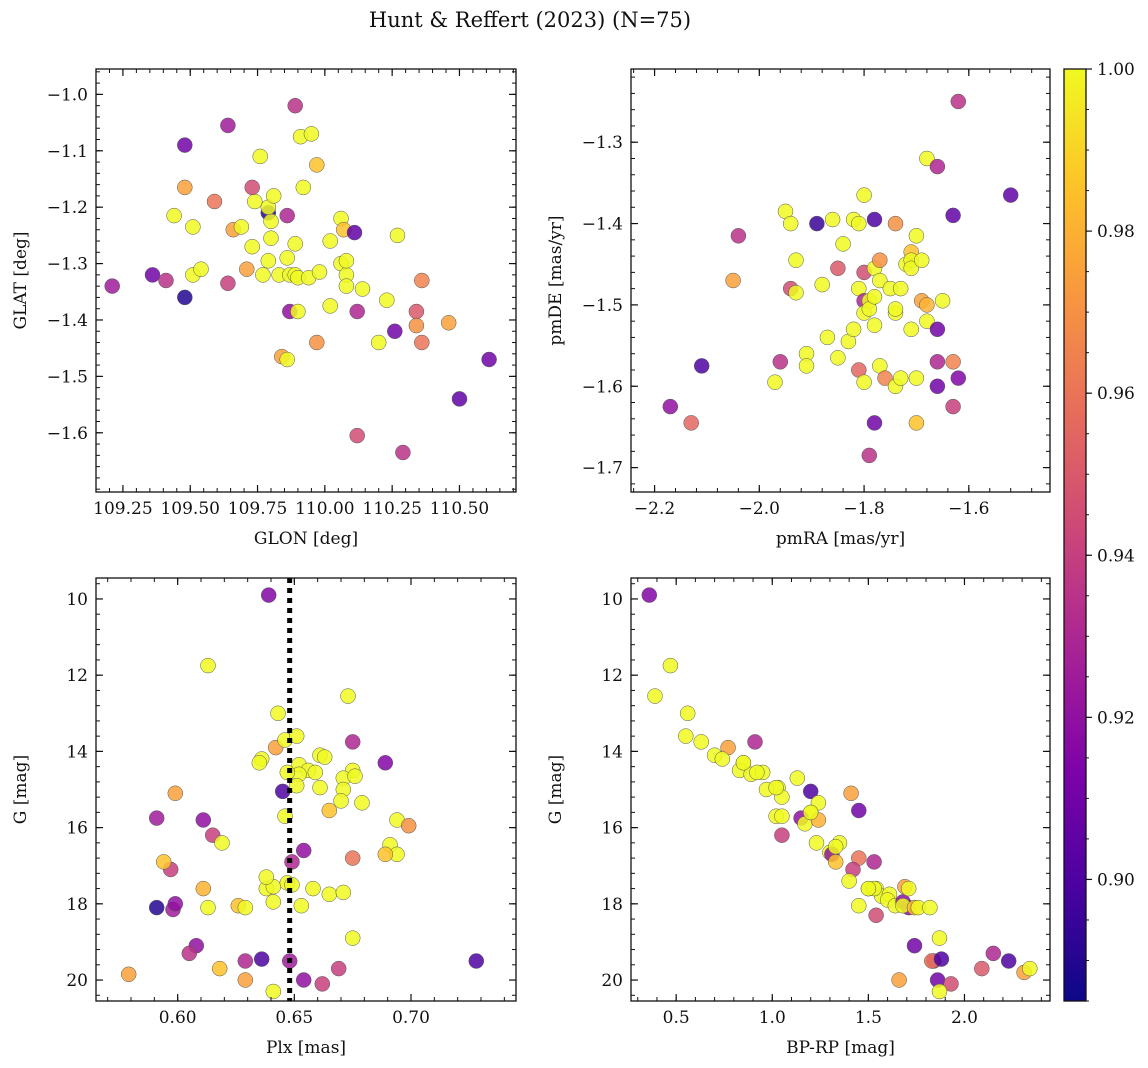 This screenshot has height=1068, width=1148. I want to click on x-tick-label: 1.0, so click(772, 1018).